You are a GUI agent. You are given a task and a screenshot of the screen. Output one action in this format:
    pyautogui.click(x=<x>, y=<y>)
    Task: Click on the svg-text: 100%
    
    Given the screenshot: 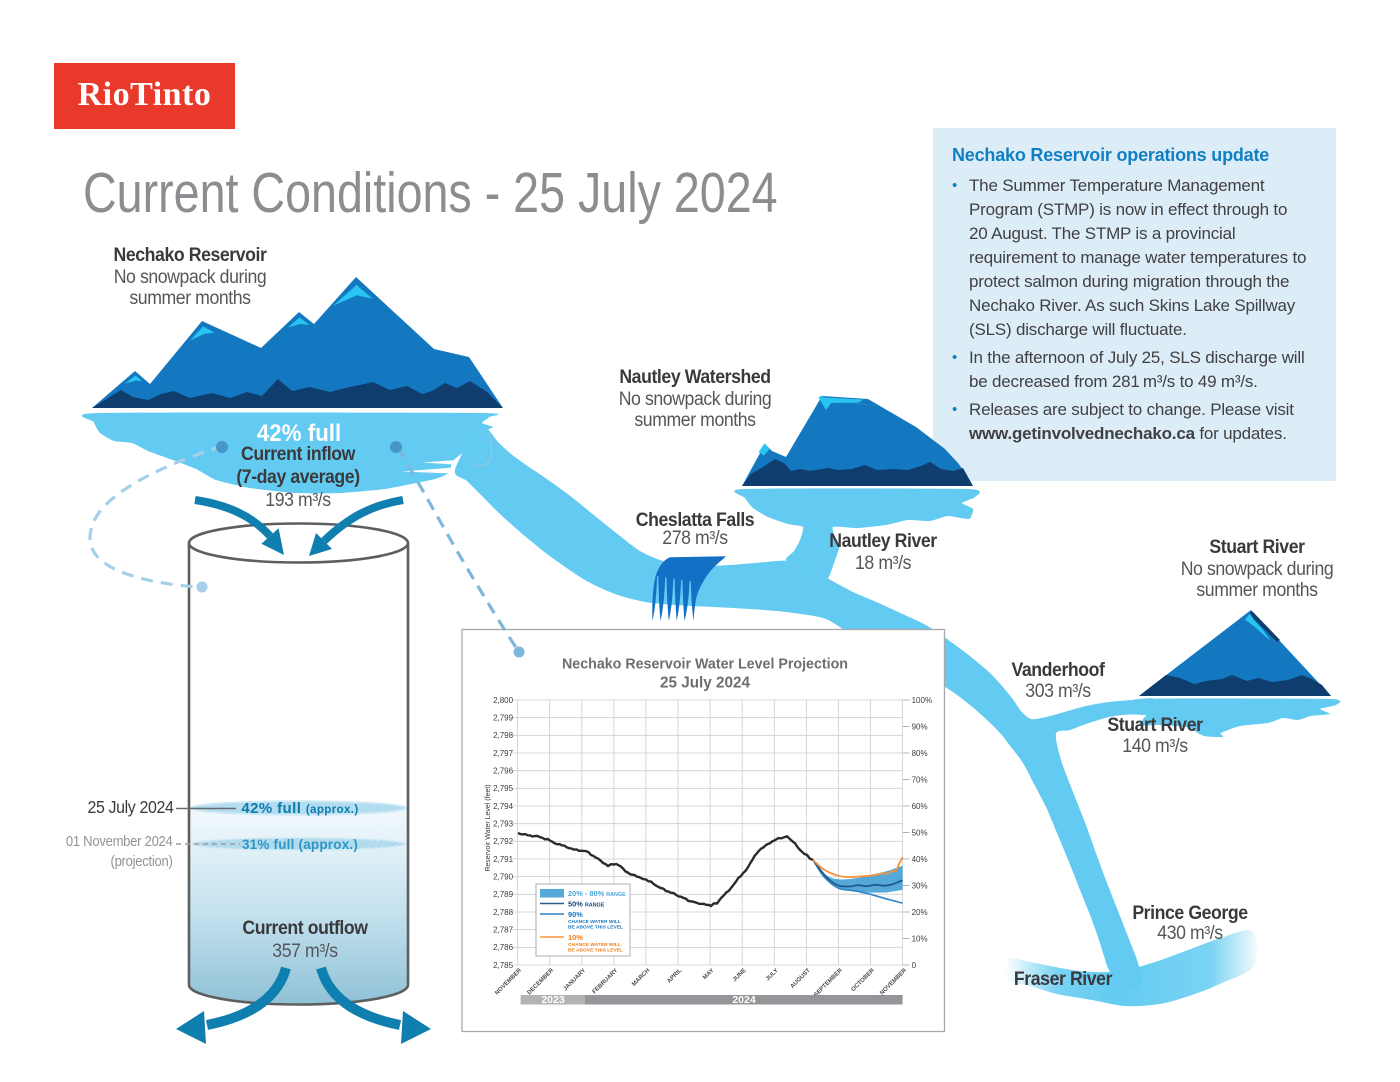 What is the action you would take?
    pyautogui.click(x=922, y=700)
    